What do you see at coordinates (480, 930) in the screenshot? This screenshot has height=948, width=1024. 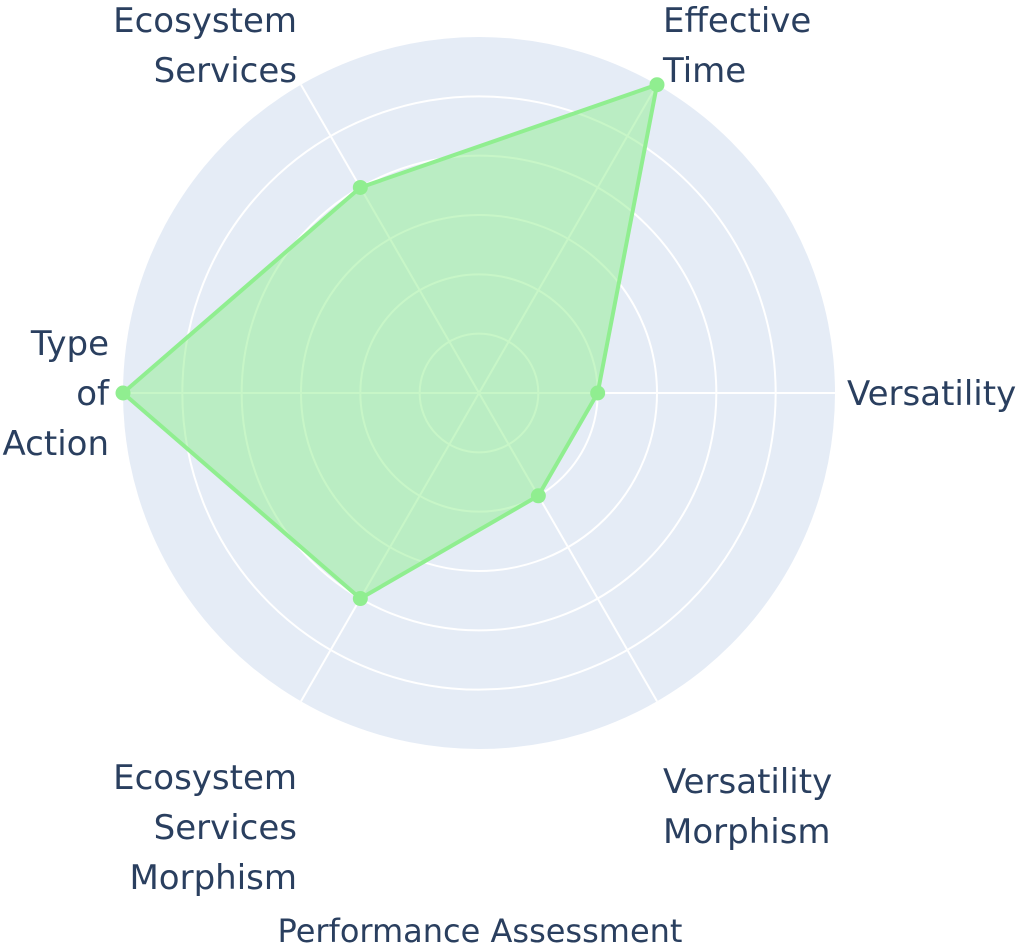 I see `x-axis-title: Performance Assessment` at bounding box center [480, 930].